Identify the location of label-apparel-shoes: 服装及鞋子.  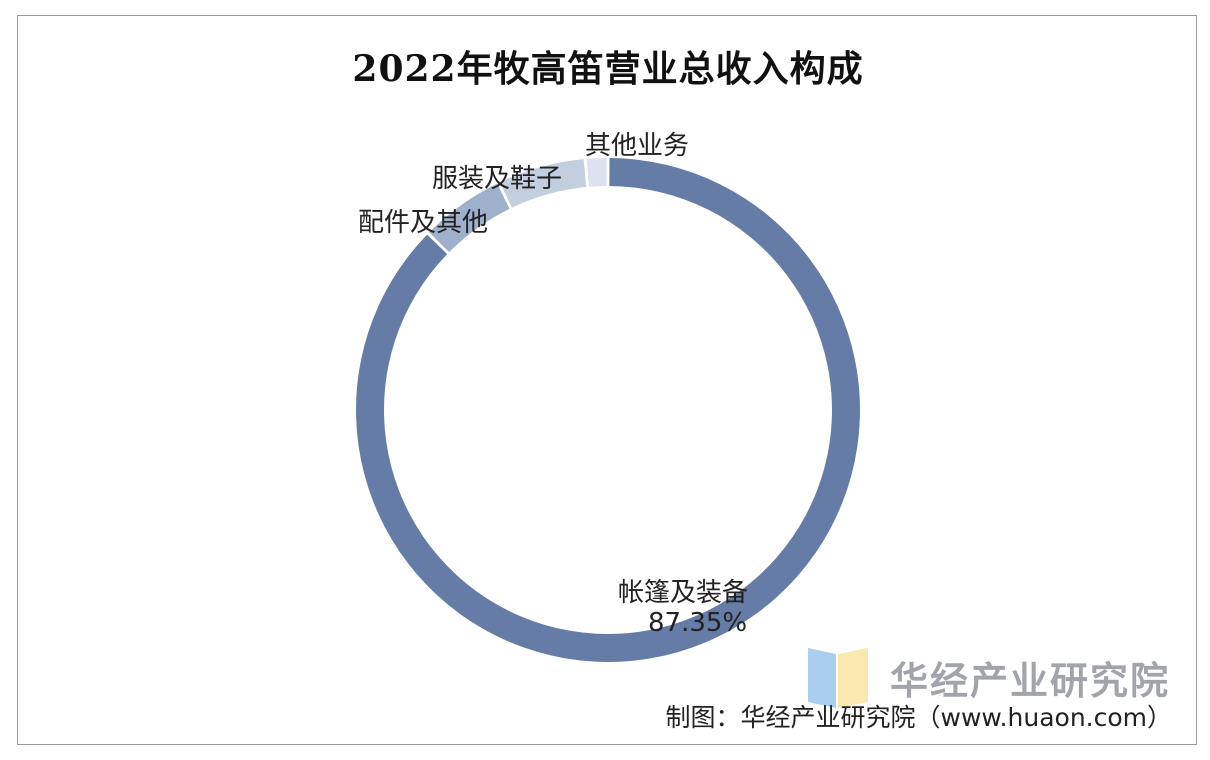
(497, 179).